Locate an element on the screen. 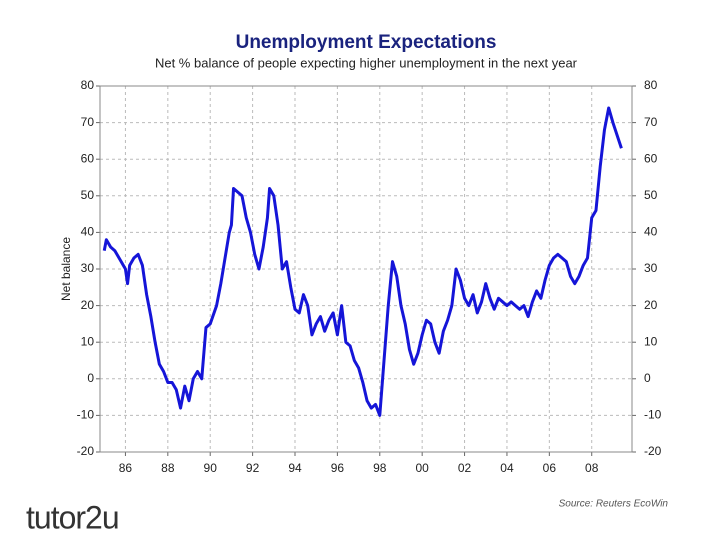 This screenshot has width=720, height=545. y-tick-label: 60 is located at coordinates (88, 158).